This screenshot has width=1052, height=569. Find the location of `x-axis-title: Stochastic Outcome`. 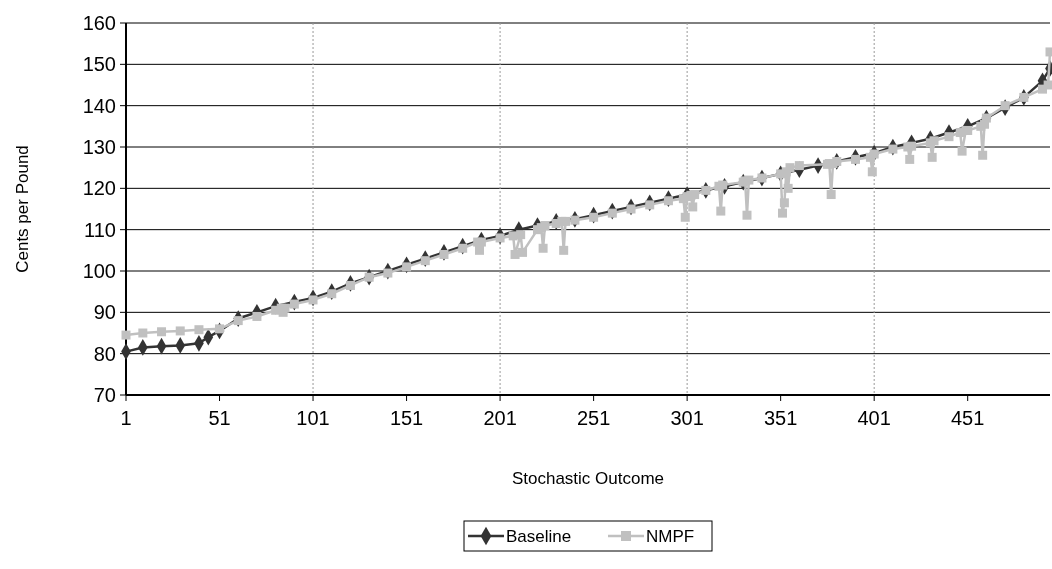

x-axis-title: Stochastic Outcome is located at coordinates (588, 478).